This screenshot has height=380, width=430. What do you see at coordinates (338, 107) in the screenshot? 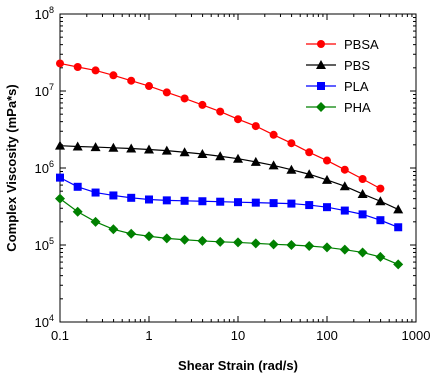
I see `legend-item-pha: PHA` at bounding box center [338, 107].